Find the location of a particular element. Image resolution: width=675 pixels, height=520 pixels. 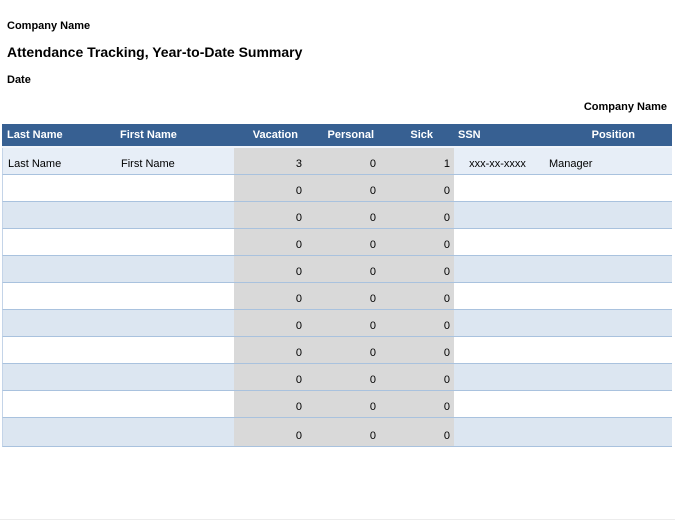

cell-ssn: xxx-xx-xxxx is located at coordinates (497, 164).